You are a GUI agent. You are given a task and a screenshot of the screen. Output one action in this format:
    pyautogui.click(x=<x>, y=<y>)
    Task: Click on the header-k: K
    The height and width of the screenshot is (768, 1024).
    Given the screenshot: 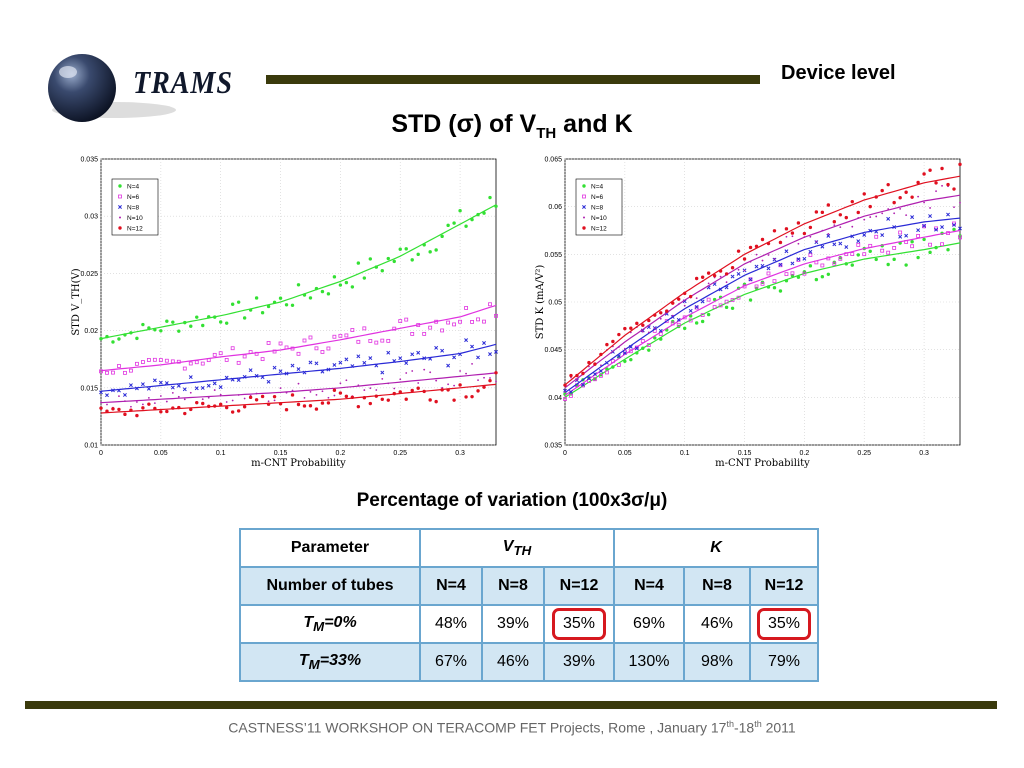 What is the action you would take?
    pyautogui.click(x=716, y=548)
    